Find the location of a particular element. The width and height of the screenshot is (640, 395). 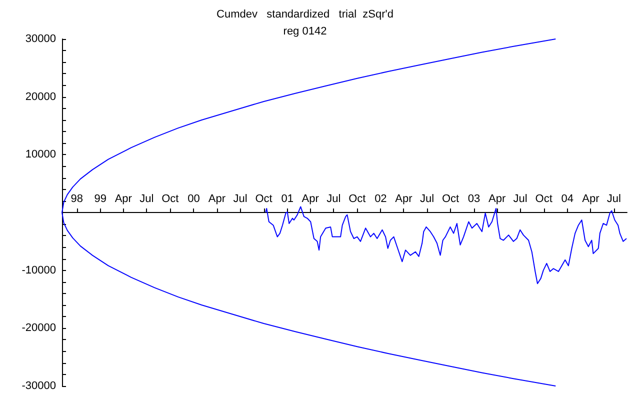

y-tick-label: -10000 is located at coordinates (39, 270).